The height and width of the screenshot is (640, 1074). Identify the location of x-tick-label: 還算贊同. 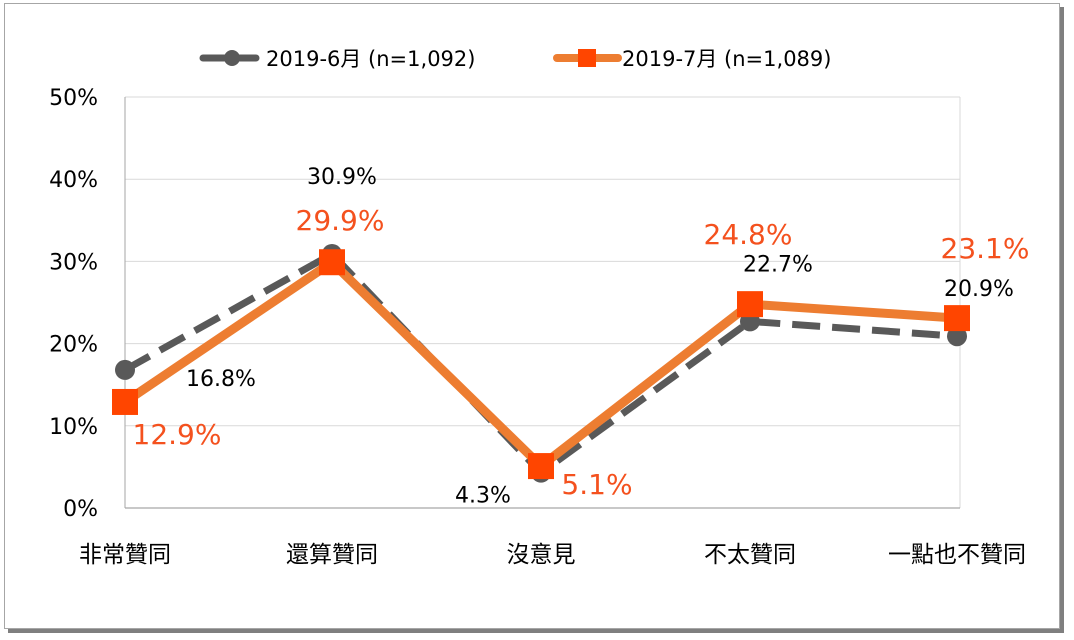
(332, 555).